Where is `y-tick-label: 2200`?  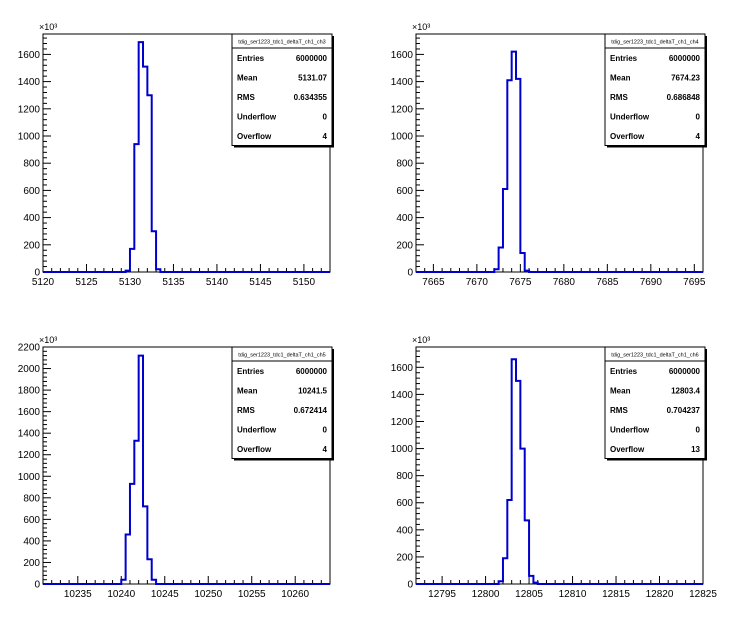
y-tick-label: 2200 is located at coordinates (29, 348).